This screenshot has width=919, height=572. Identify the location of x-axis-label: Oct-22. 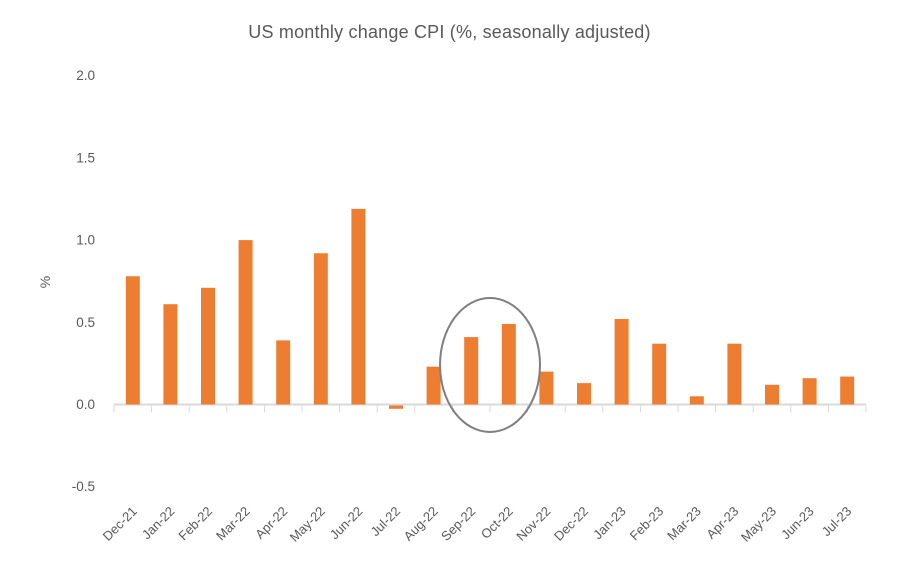
(497, 523).